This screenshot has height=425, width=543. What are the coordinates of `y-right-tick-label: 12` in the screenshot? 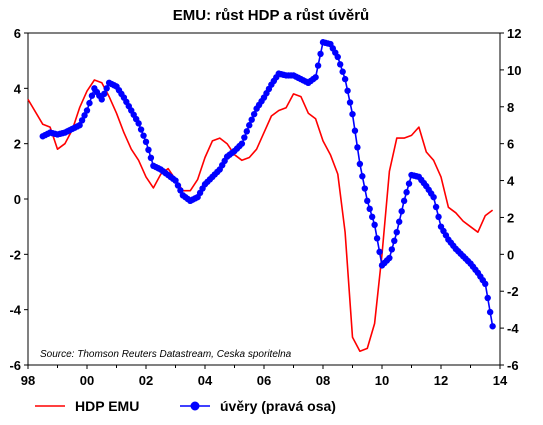 It's located at (514, 33).